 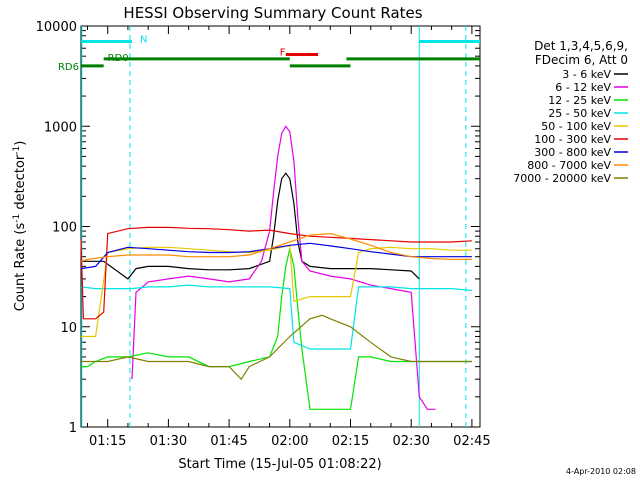 I want to click on y-axis-label-end: ), so click(x=20, y=143).